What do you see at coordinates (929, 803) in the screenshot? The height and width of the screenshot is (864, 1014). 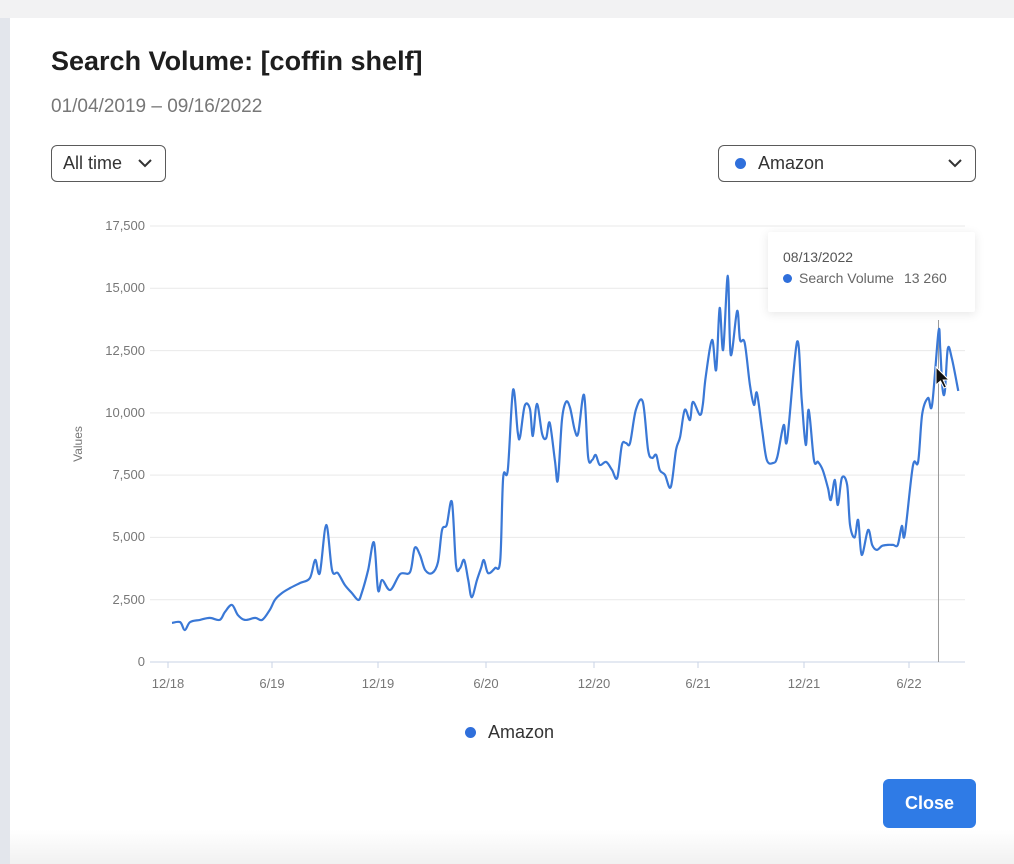 I see `close-button: Close` at bounding box center [929, 803].